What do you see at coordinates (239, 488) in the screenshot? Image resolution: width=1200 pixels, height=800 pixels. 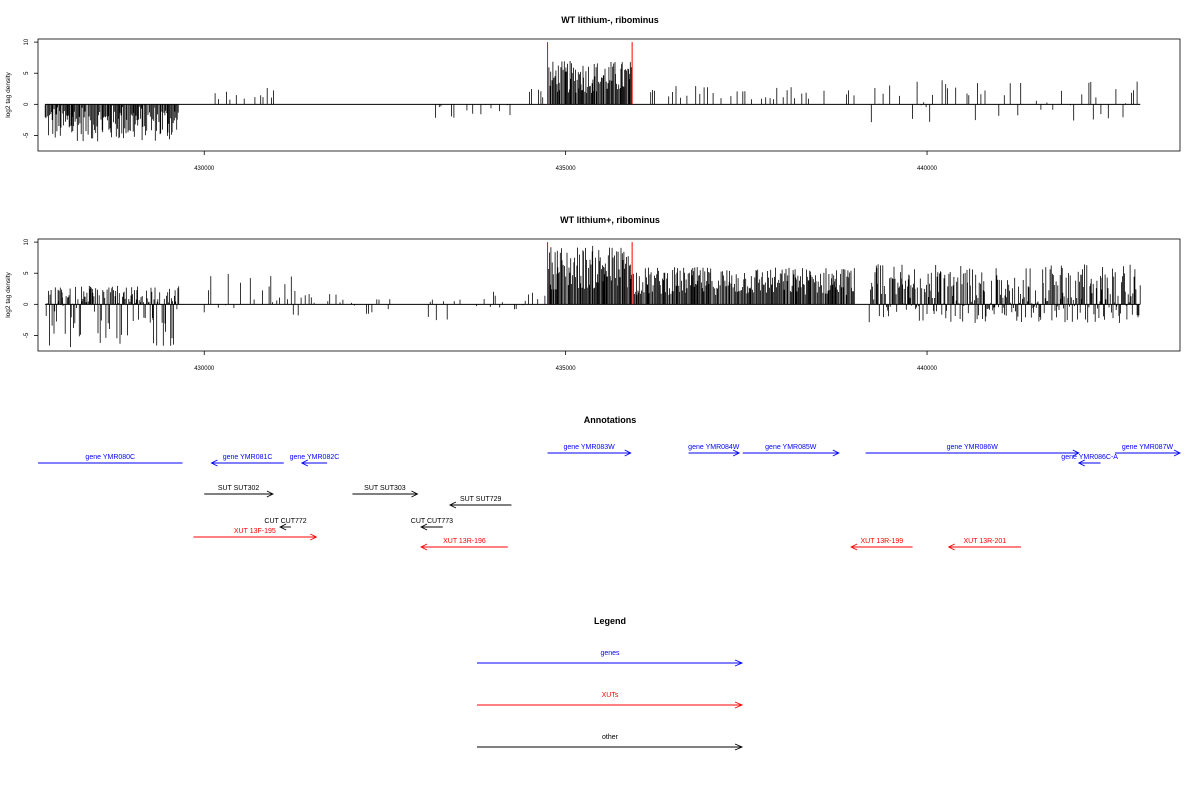 I see `annotation-label: SUT SUT302` at bounding box center [239, 488].